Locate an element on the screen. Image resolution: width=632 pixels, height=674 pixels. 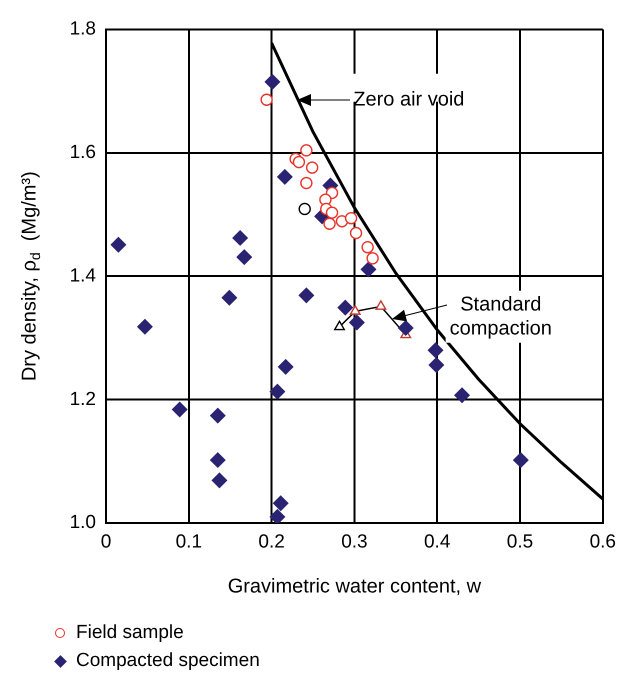
x-axis-title: Gravimetric water content, w is located at coordinates (355, 587).